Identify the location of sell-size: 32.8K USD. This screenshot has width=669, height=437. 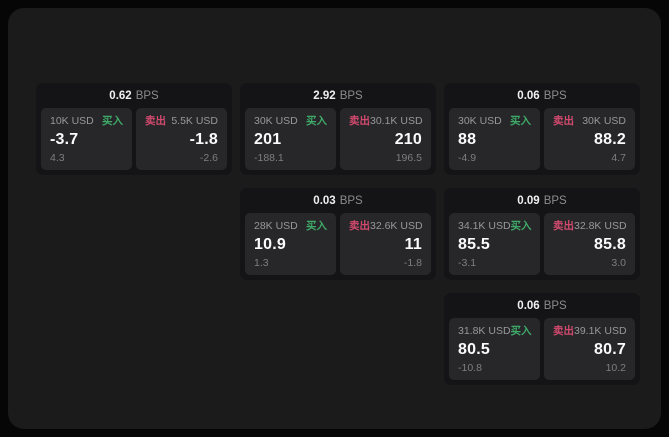
(600, 226).